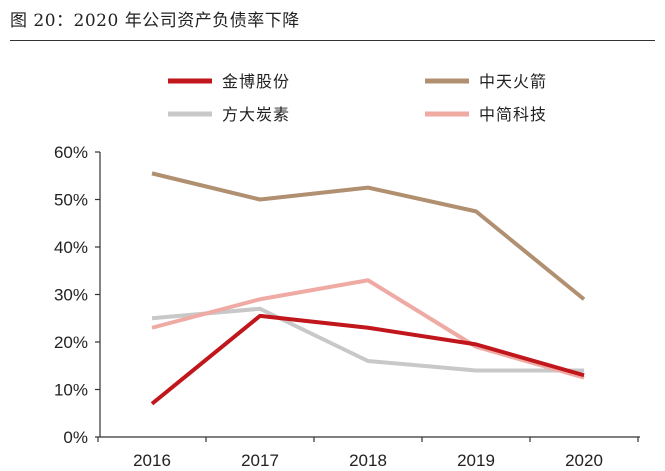 The width and height of the screenshot is (665, 471). I want to click on y-tick-label: 40%, so click(71, 247).